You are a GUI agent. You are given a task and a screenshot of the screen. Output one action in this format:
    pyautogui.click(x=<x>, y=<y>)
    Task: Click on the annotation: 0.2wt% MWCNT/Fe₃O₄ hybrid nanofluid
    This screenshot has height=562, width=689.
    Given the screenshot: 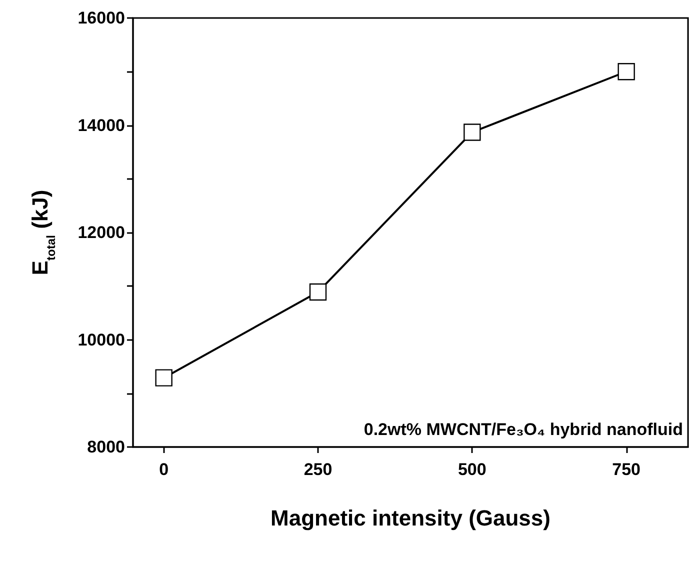 What is the action you would take?
    pyautogui.click(x=523, y=429)
    